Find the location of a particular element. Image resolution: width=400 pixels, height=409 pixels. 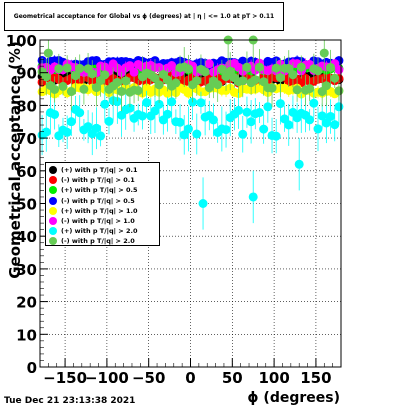

y-tick-label: 100 is located at coordinates (21, 41).